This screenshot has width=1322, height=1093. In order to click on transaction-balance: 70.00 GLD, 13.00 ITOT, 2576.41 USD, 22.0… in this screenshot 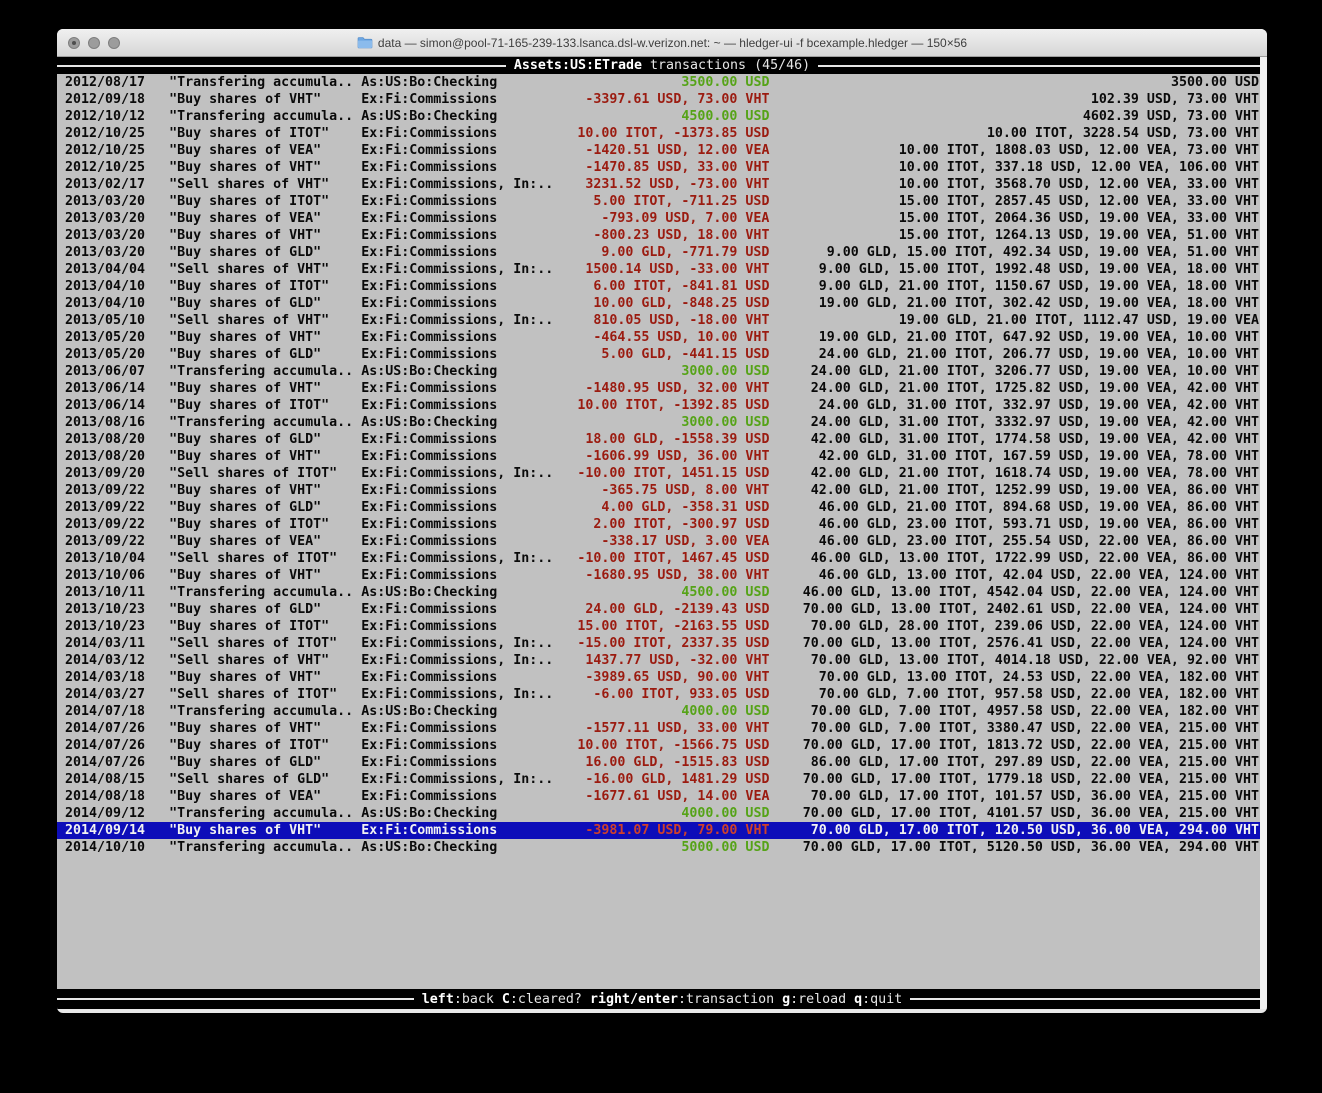, I will do `click(1030, 643)`.